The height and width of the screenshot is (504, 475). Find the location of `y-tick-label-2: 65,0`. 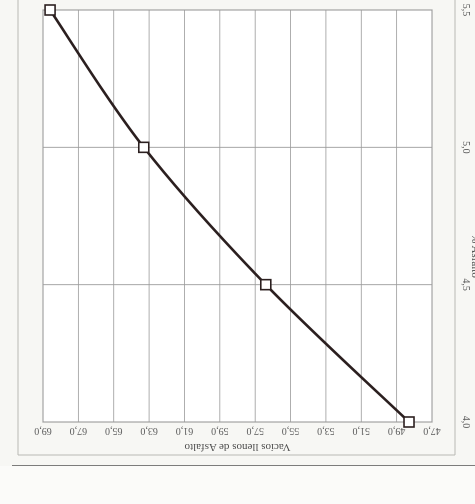

y-tick-label-2: 65,0 is located at coordinates (114, 430).